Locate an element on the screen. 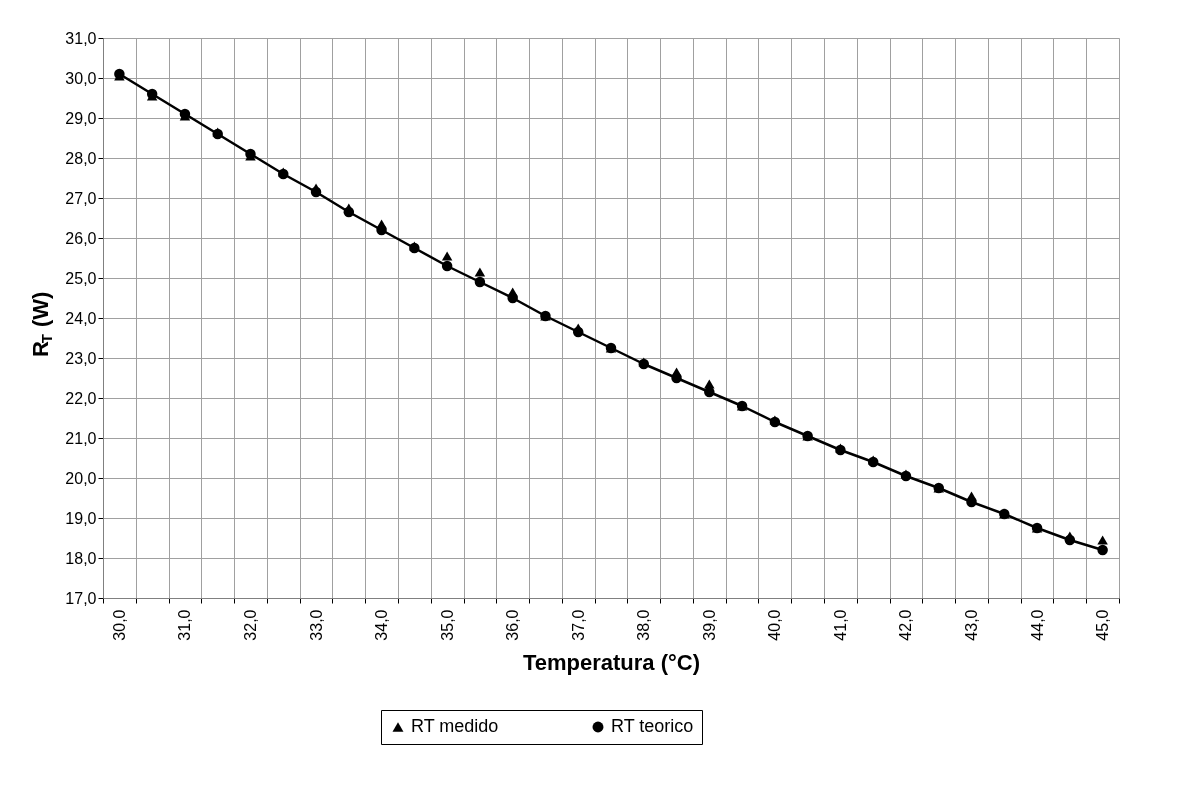 The image size is (1184, 809). x-tick-label: 32,0 is located at coordinates (250, 625).